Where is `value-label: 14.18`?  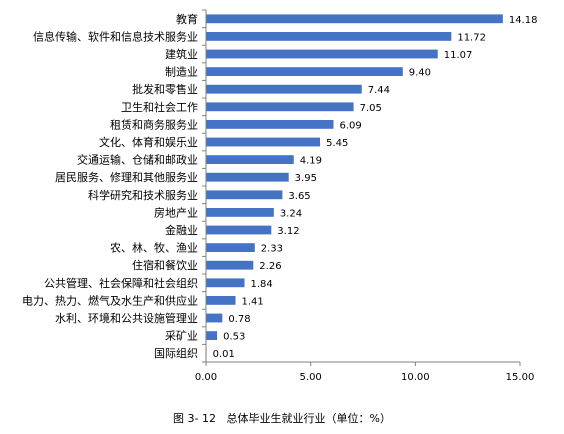 value-label: 14.18 is located at coordinates (523, 20).